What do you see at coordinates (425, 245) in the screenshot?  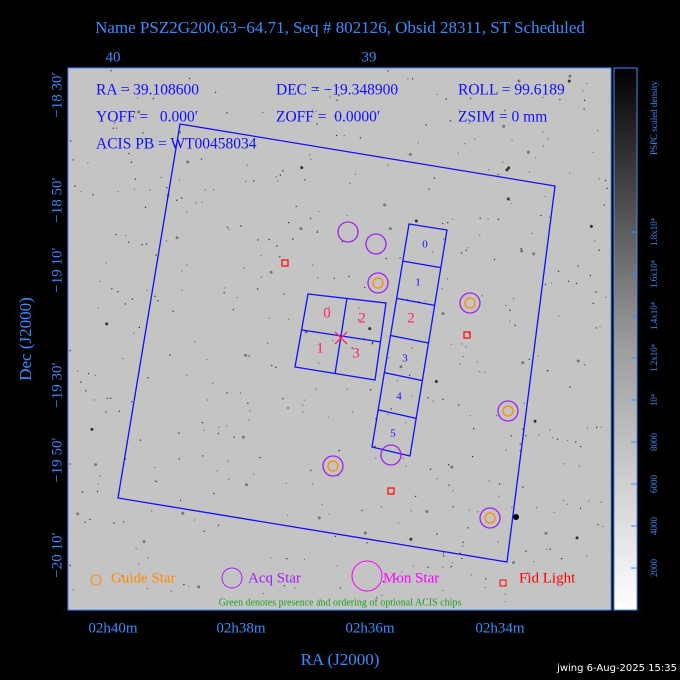 I see `chip-label: 0` at bounding box center [425, 245].